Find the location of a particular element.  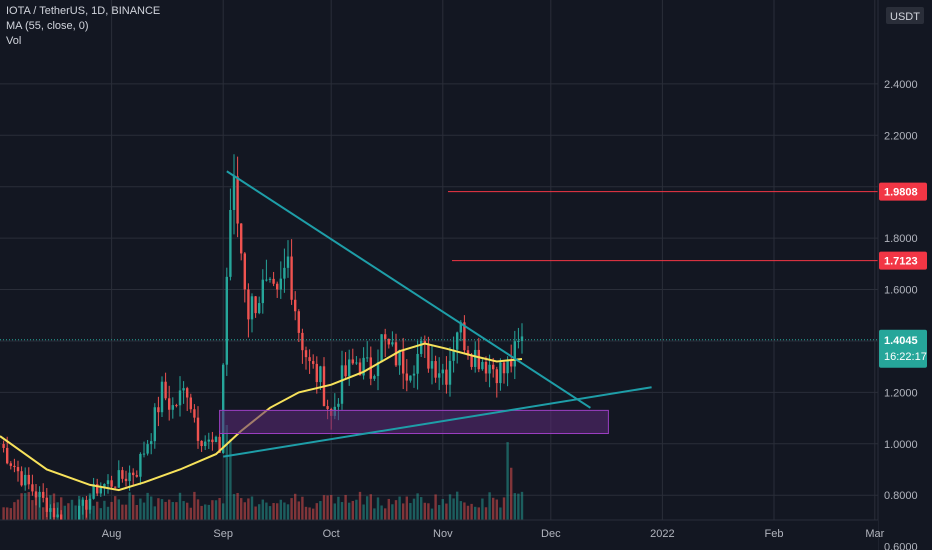

price-tick-label: 1.8000 is located at coordinates (901, 239).